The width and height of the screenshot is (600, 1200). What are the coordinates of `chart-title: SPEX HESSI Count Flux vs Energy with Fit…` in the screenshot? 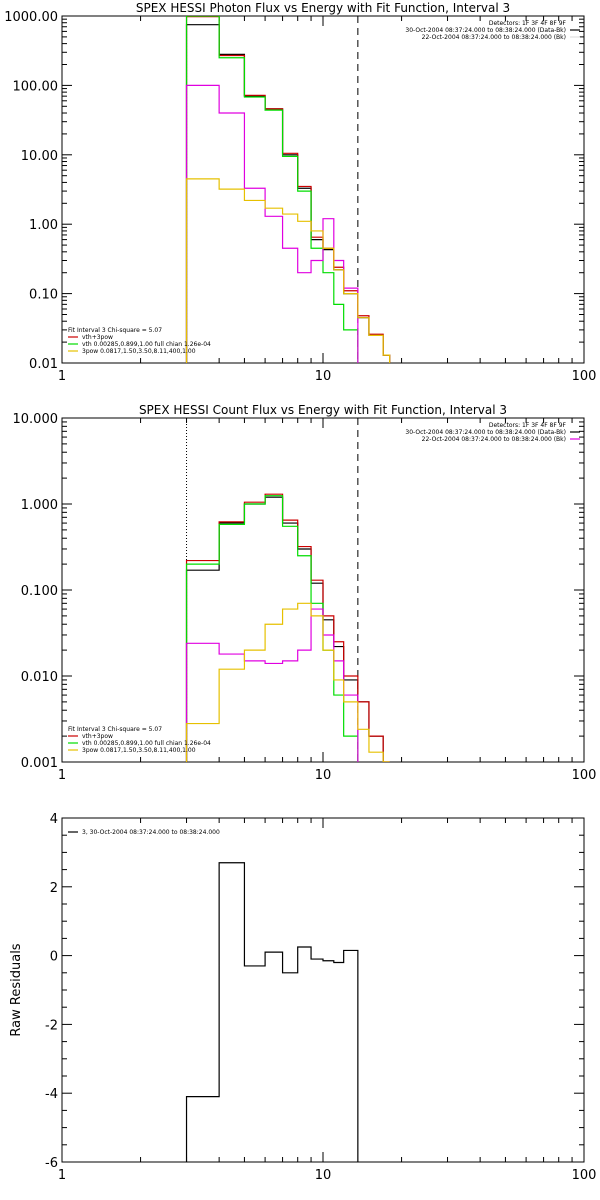 It's located at (323, 410).